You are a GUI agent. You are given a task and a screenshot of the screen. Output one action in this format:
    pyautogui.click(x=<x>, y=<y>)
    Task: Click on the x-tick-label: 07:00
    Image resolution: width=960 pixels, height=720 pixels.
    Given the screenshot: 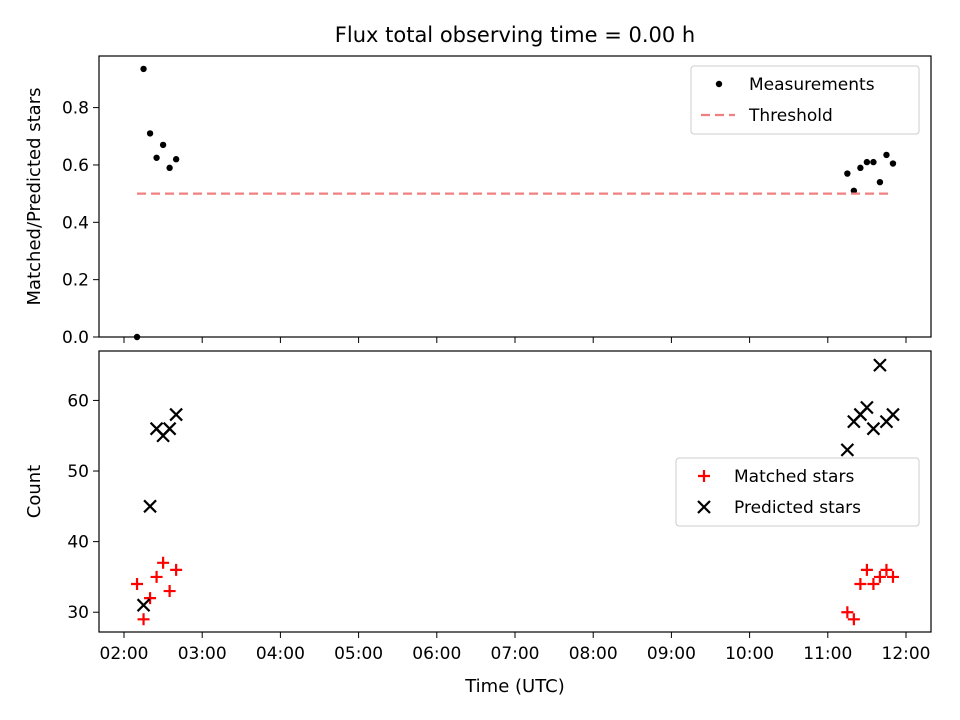 What is the action you would take?
    pyautogui.click(x=515, y=654)
    